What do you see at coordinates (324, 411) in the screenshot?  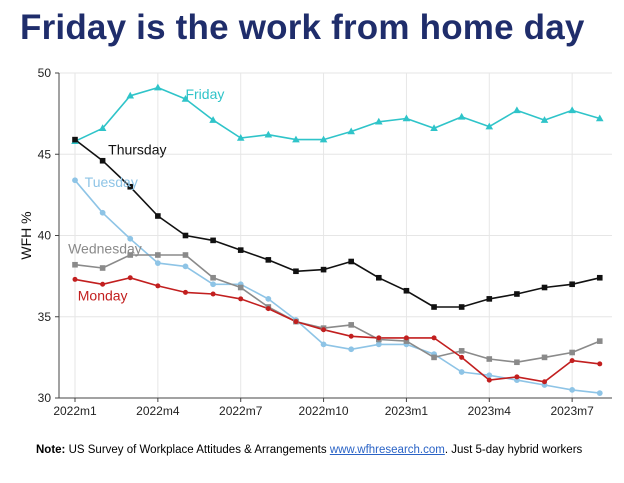 I see `x-tick-label: 2022m10` at bounding box center [324, 411].